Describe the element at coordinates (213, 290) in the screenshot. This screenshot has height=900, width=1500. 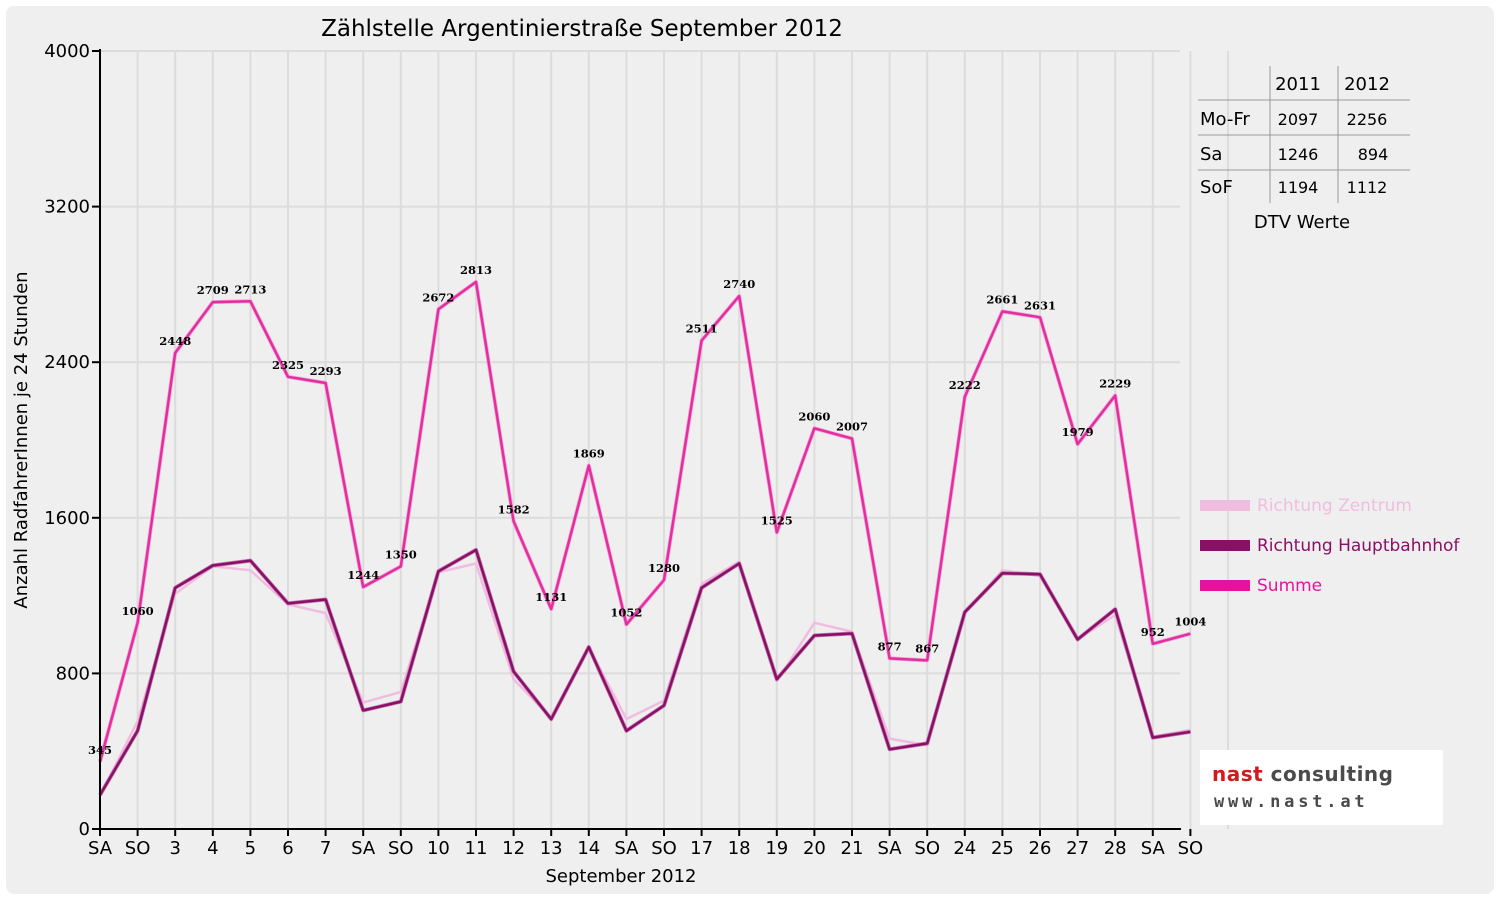
I see `data-label: 2709` at that location.